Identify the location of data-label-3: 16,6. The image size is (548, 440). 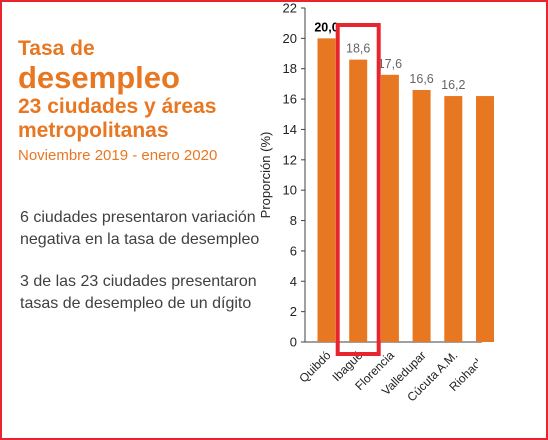
(421, 79).